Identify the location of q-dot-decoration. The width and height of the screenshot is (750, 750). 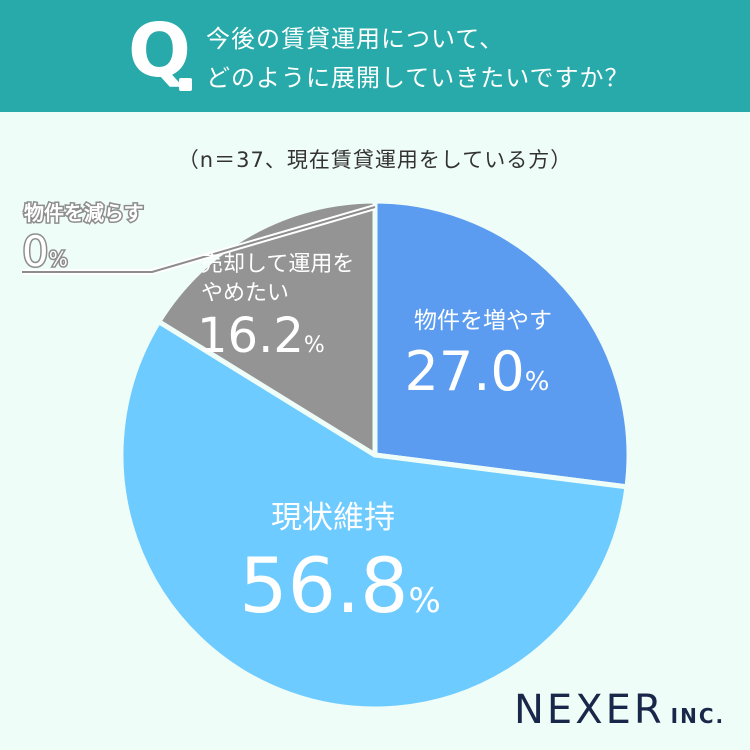
(185, 84).